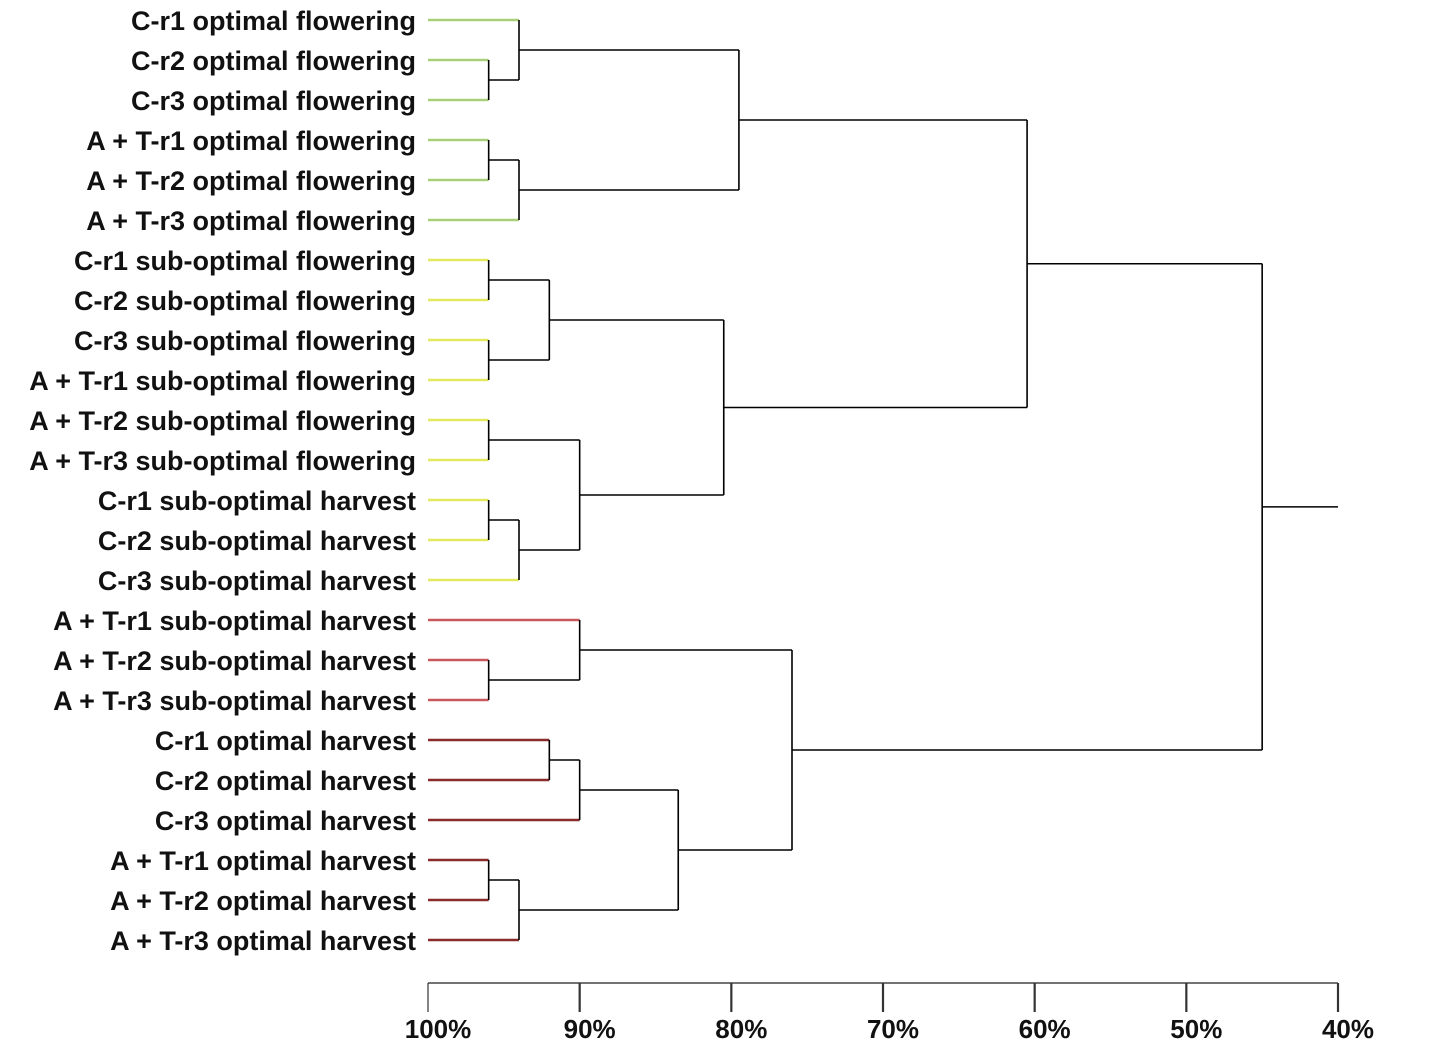 Image resolution: width=1435 pixels, height=1042 pixels. Describe the element at coordinates (234, 701) in the screenshot. I see `leaf-label: A + T-r3 sub-optimal harvest` at that location.